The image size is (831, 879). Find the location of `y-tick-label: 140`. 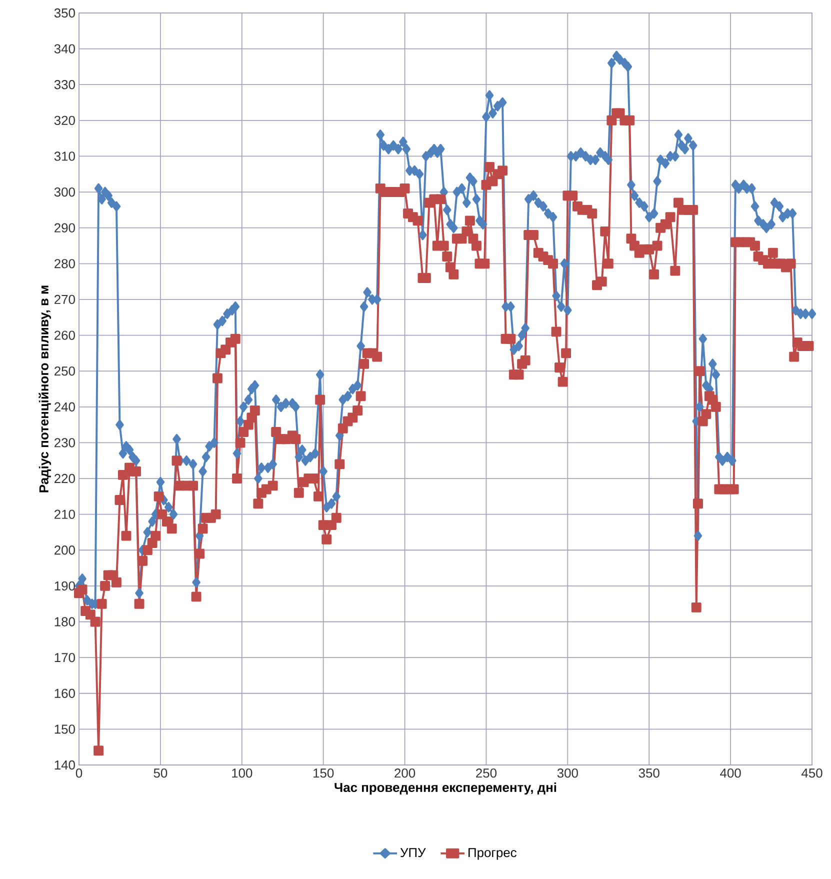

y-tick-label: 140 is located at coordinates (64, 765).